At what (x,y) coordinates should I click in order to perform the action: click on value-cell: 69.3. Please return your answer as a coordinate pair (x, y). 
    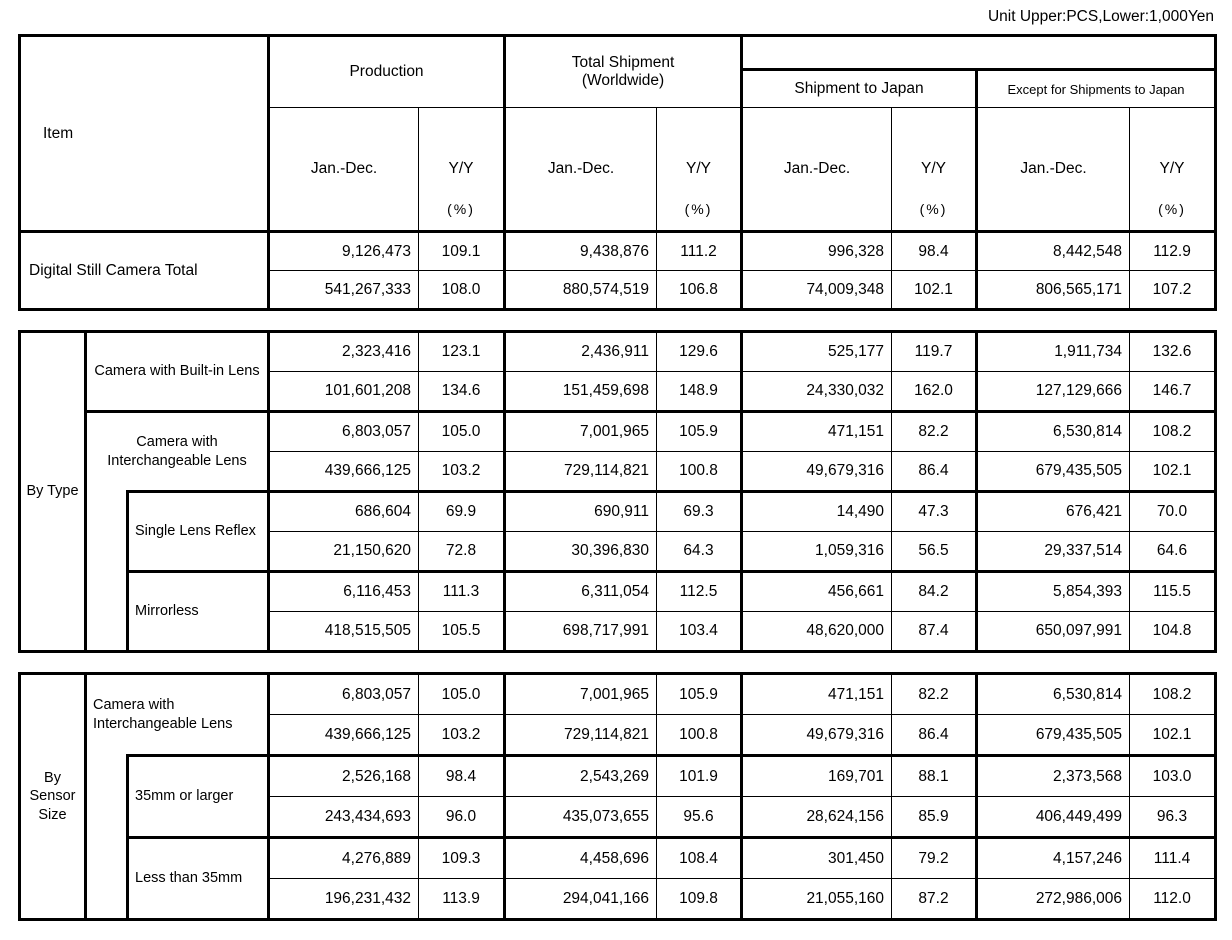
    Looking at the image, I should click on (699, 511).